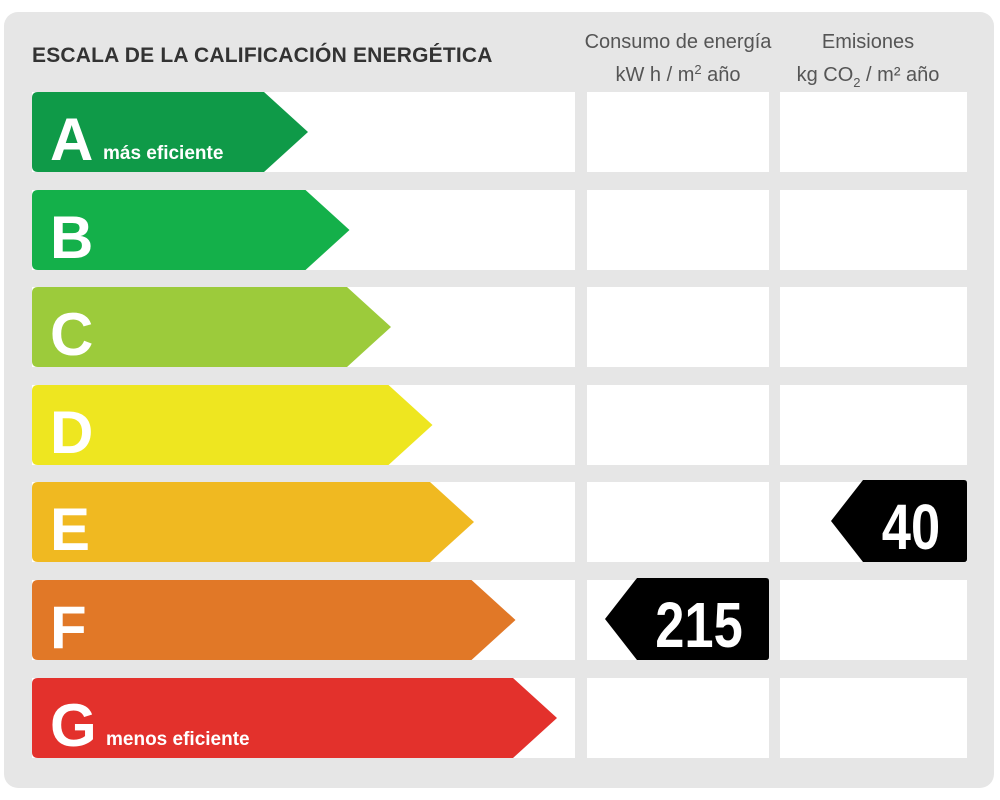  I want to click on rating-bar-e, so click(253, 522).